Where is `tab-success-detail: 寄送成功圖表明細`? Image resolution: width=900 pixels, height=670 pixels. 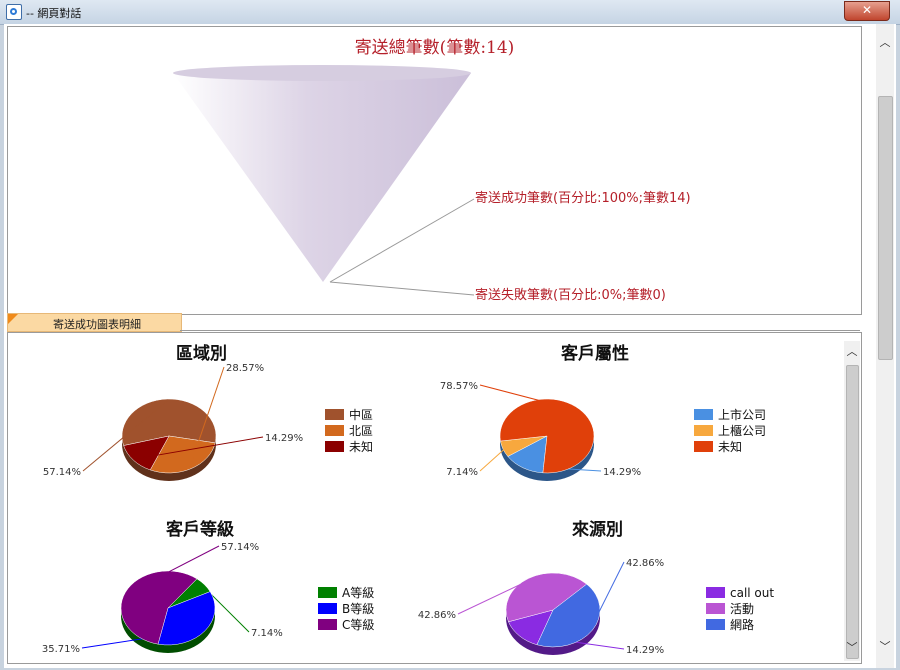
tab-success-detail: 寄送成功圖表明細 is located at coordinates (94, 322).